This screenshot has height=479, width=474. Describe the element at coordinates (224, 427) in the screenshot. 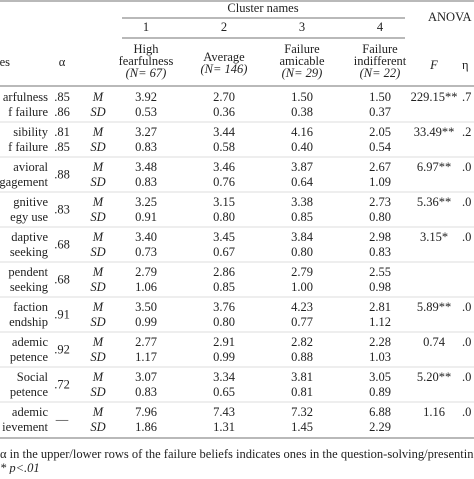

I see `sd: 1.31` at that location.